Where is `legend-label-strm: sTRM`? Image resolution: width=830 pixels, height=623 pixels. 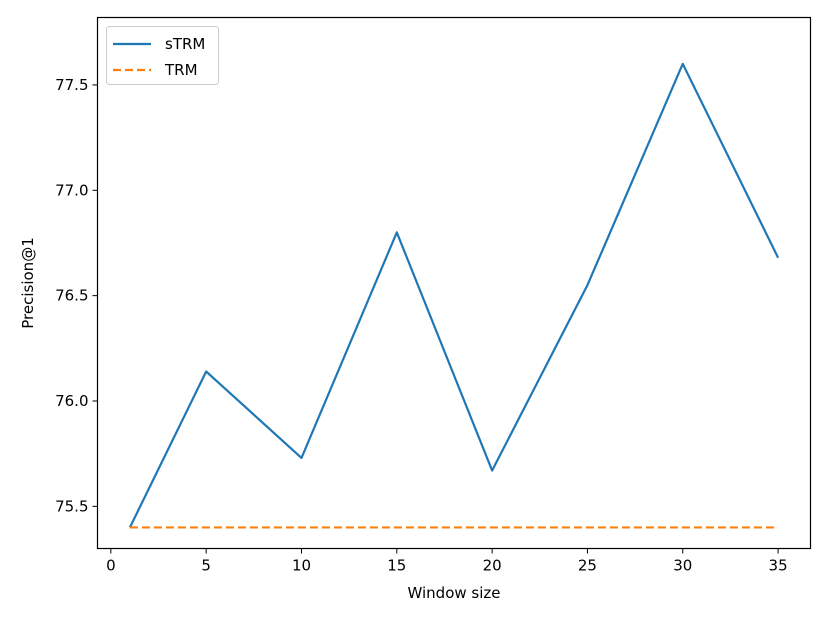 legend-label-strm: sTRM is located at coordinates (185, 44).